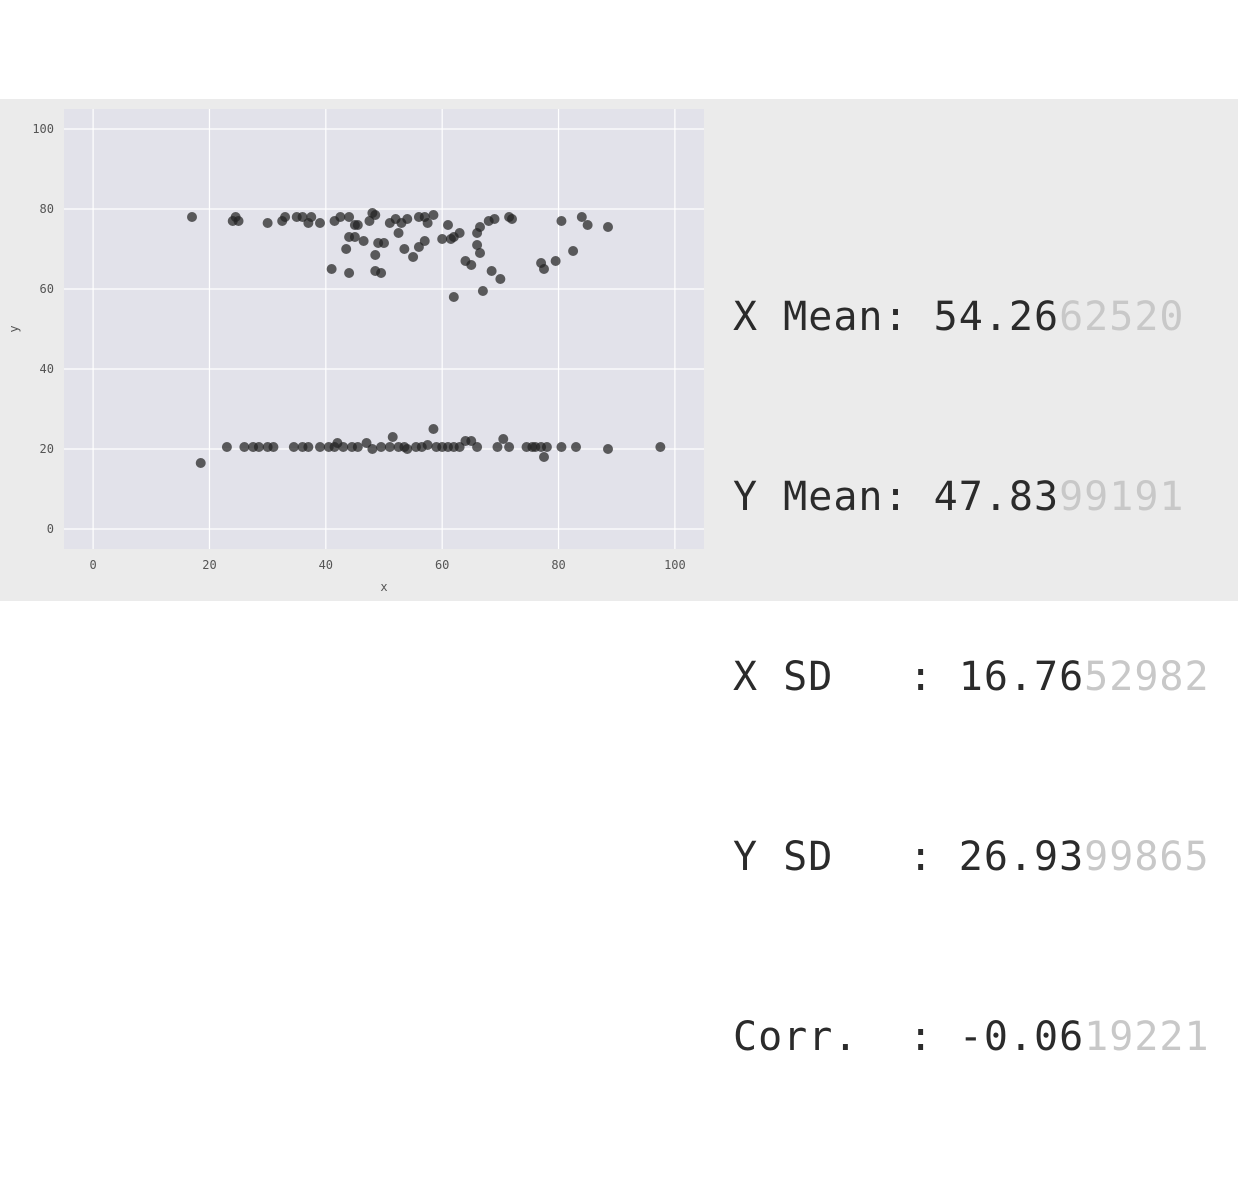  I want to click on stat-x-sd: X SD : 16.7652982, so click(971, 677).